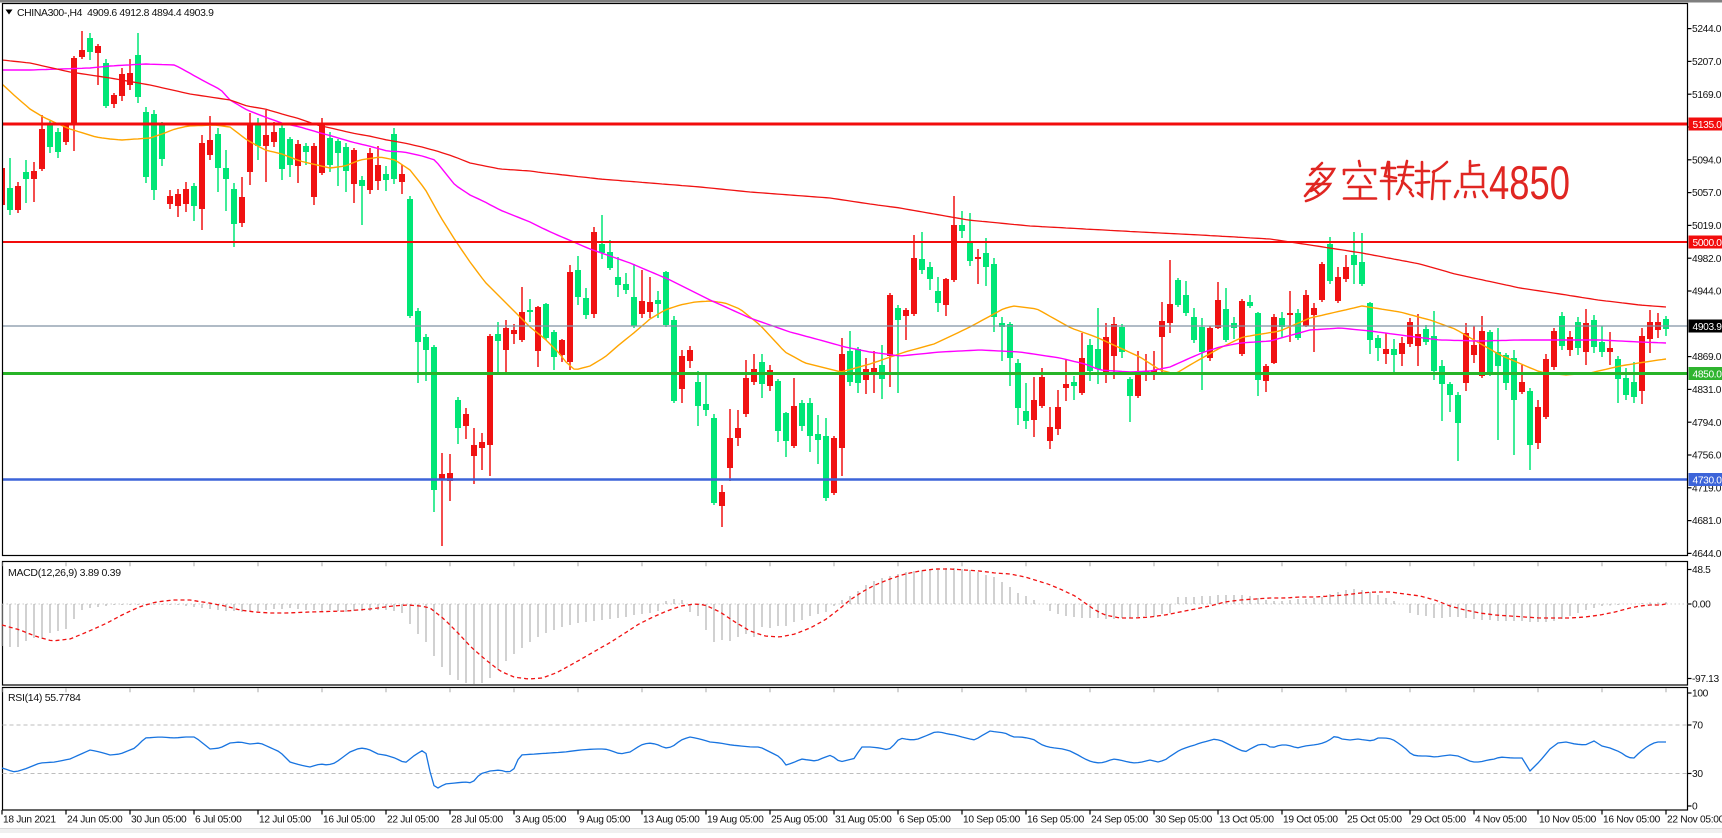 The image size is (1722, 838). What do you see at coordinates (349, 820) in the screenshot?
I see `svg-text: 16 Jul 05:00` at bounding box center [349, 820].